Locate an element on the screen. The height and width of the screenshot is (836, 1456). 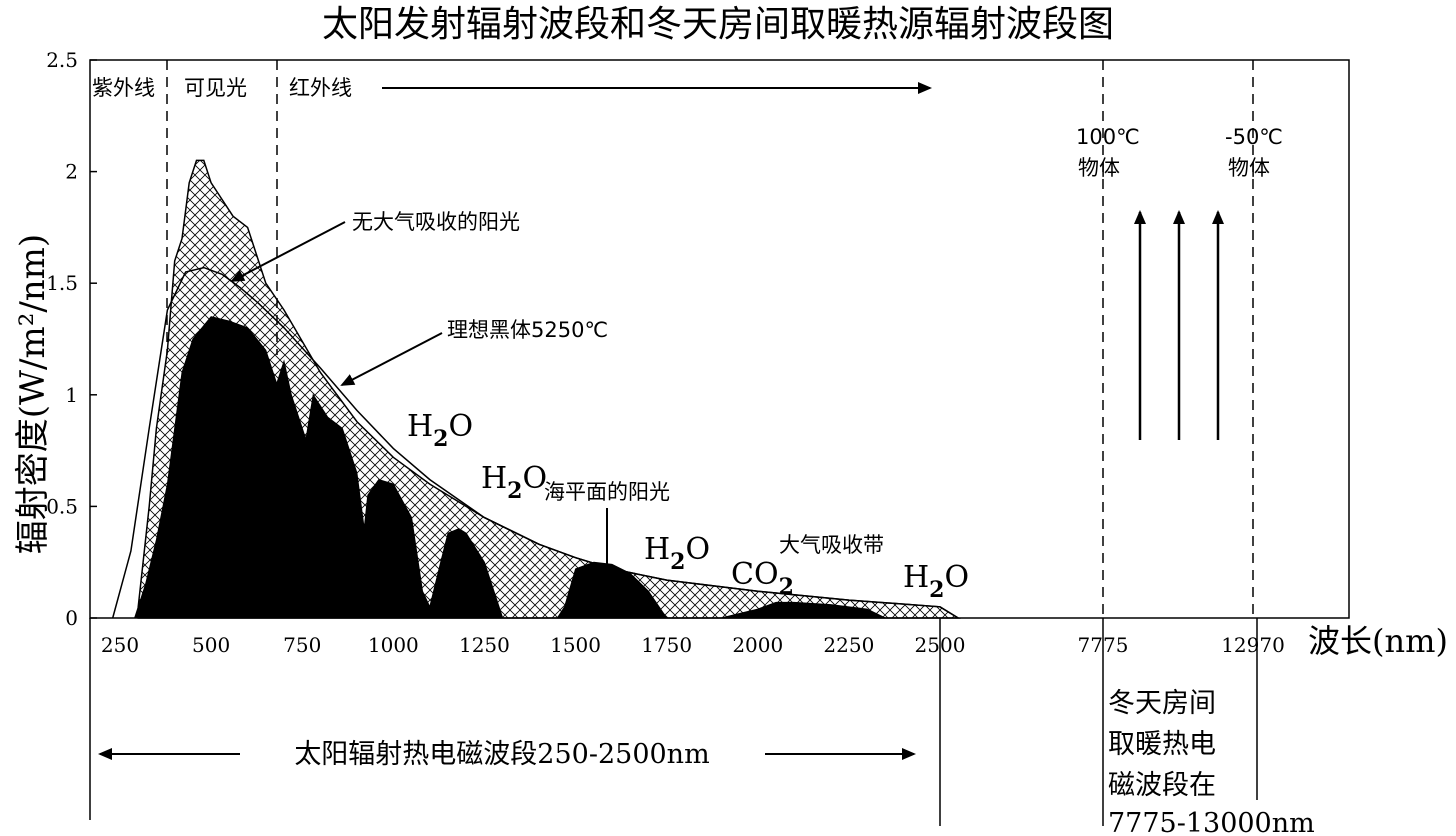
sea-level-label: 海平面的阳光 is located at coordinates (607, 492).